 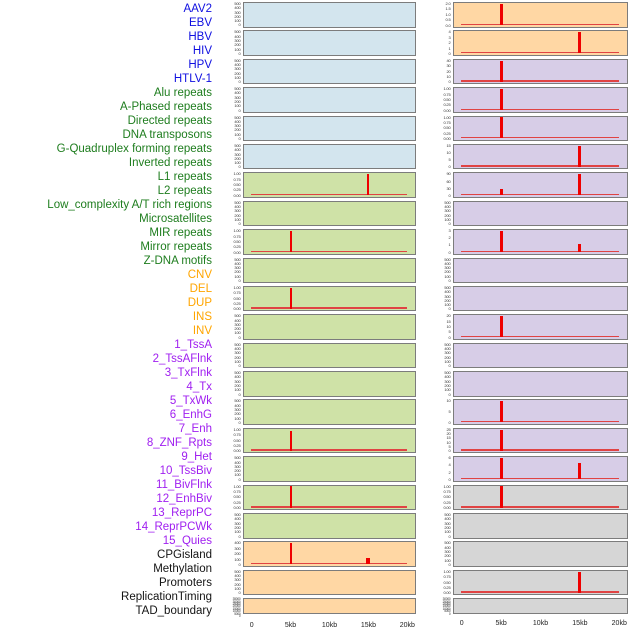 What do you see at coordinates (448, 3) in the screenshot?
I see `y-tick-label: 2.0` at bounding box center [448, 3].